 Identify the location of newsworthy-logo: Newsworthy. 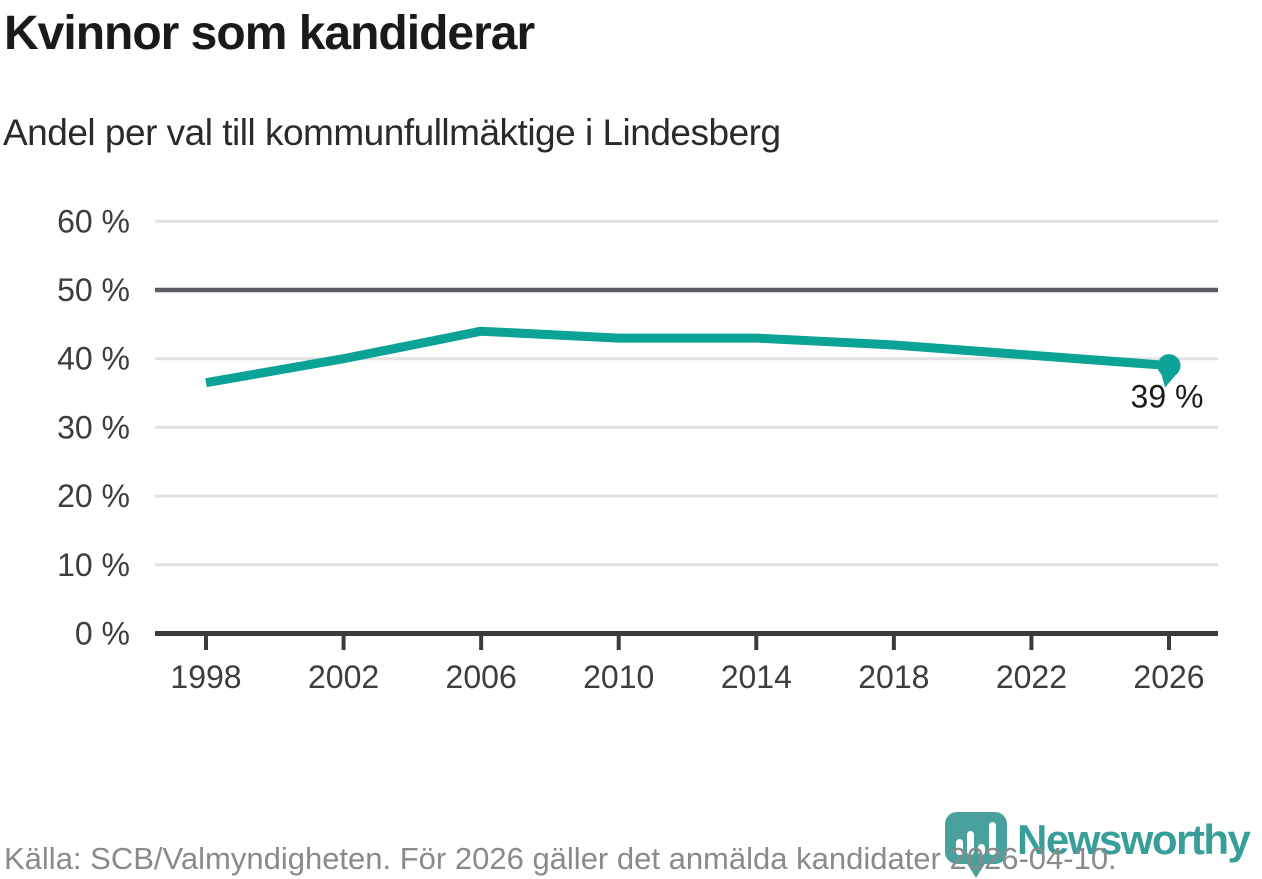
(1097, 845).